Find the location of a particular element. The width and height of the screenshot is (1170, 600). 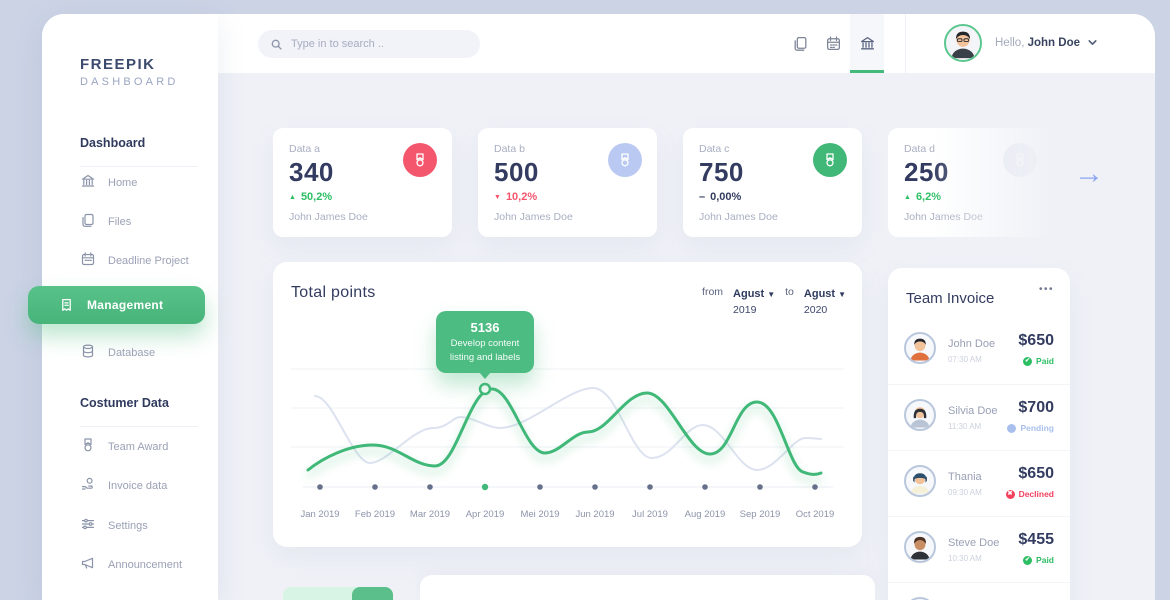

brand-logo: FREEPIK DASHBOARD is located at coordinates (129, 72).